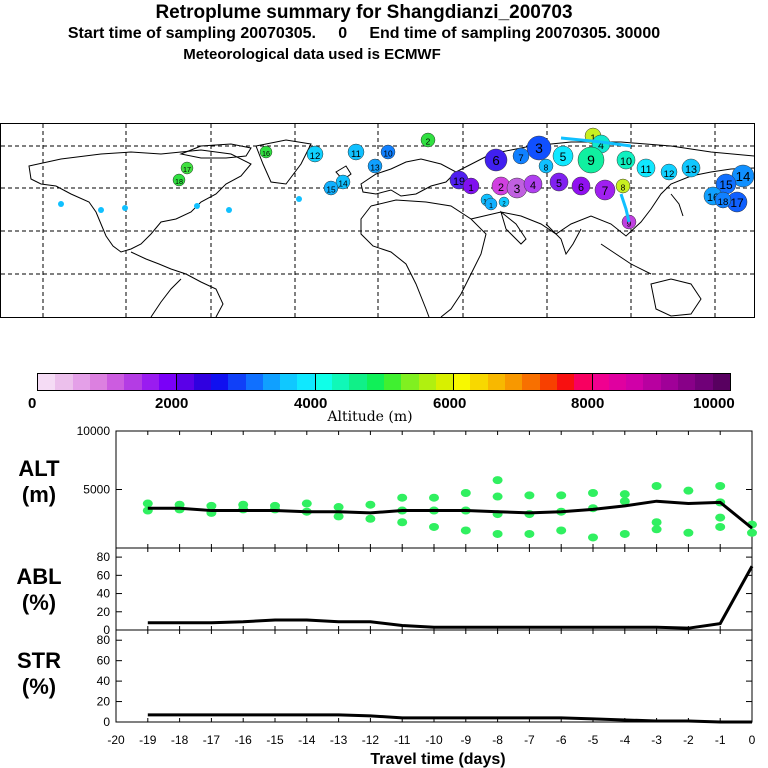 The height and width of the screenshot is (768, 768). I want to click on y-tick-label: 40, so click(104, 681).